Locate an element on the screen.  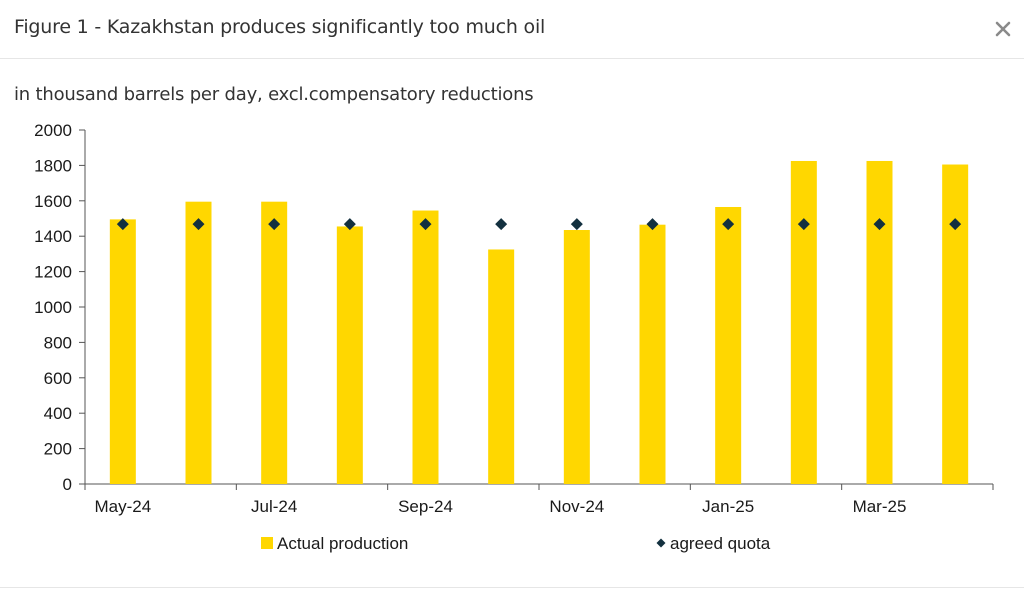
y-tick-label: 0 is located at coordinates (67, 484).